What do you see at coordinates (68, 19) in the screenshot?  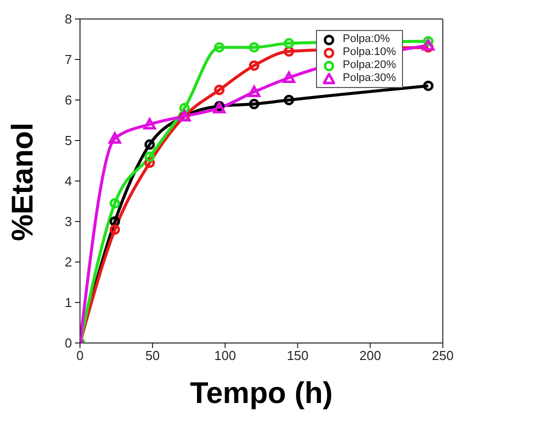 I see `y-tick-label: 8` at bounding box center [68, 19].